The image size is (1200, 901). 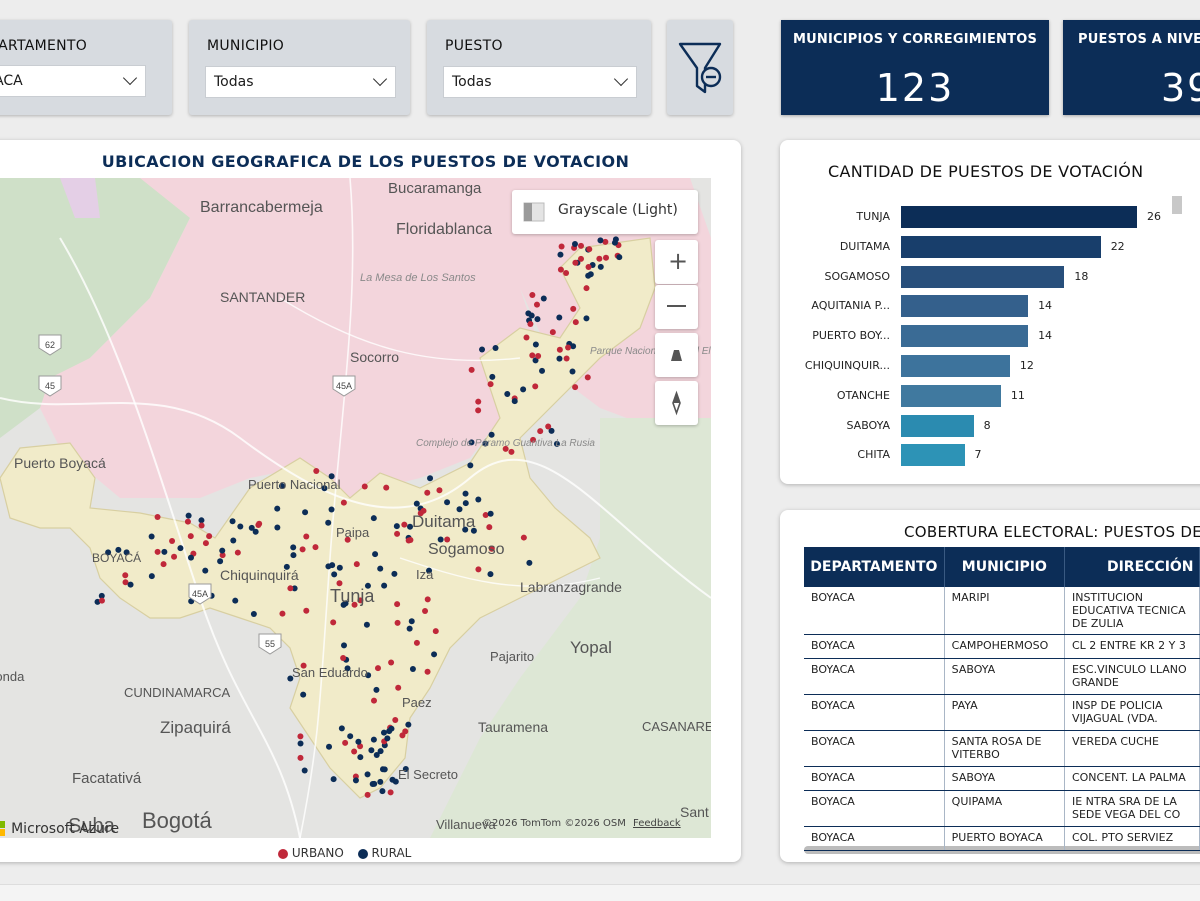 I want to click on zoom-in-button: +, so click(x=676, y=262).